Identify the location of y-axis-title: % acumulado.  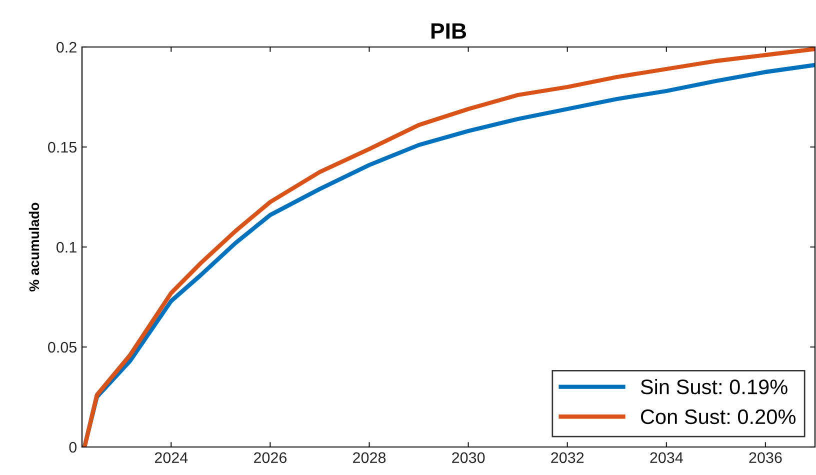
(34, 247).